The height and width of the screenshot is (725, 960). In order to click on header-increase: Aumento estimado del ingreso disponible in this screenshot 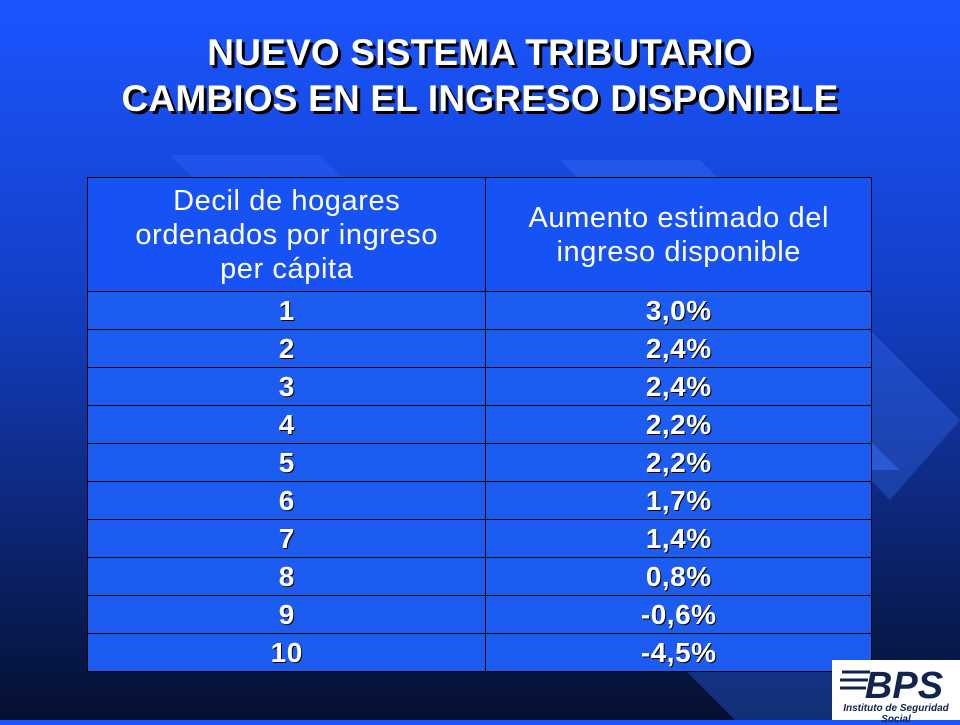, I will do `click(678, 234)`.